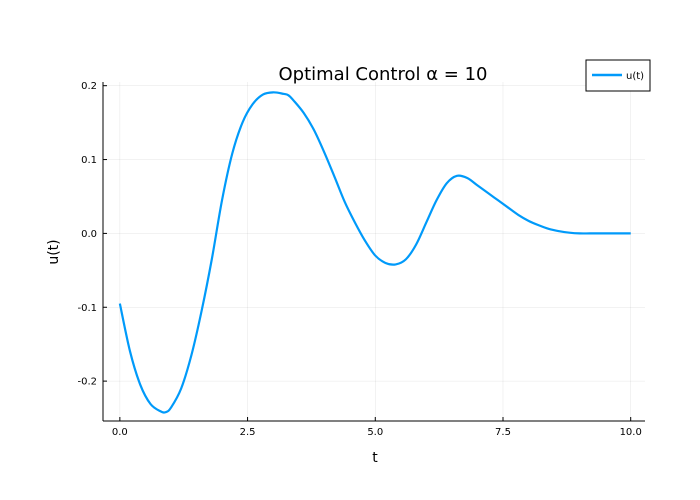  What do you see at coordinates (54, 251) in the screenshot?
I see `y-axis-label: u(t)` at bounding box center [54, 251].